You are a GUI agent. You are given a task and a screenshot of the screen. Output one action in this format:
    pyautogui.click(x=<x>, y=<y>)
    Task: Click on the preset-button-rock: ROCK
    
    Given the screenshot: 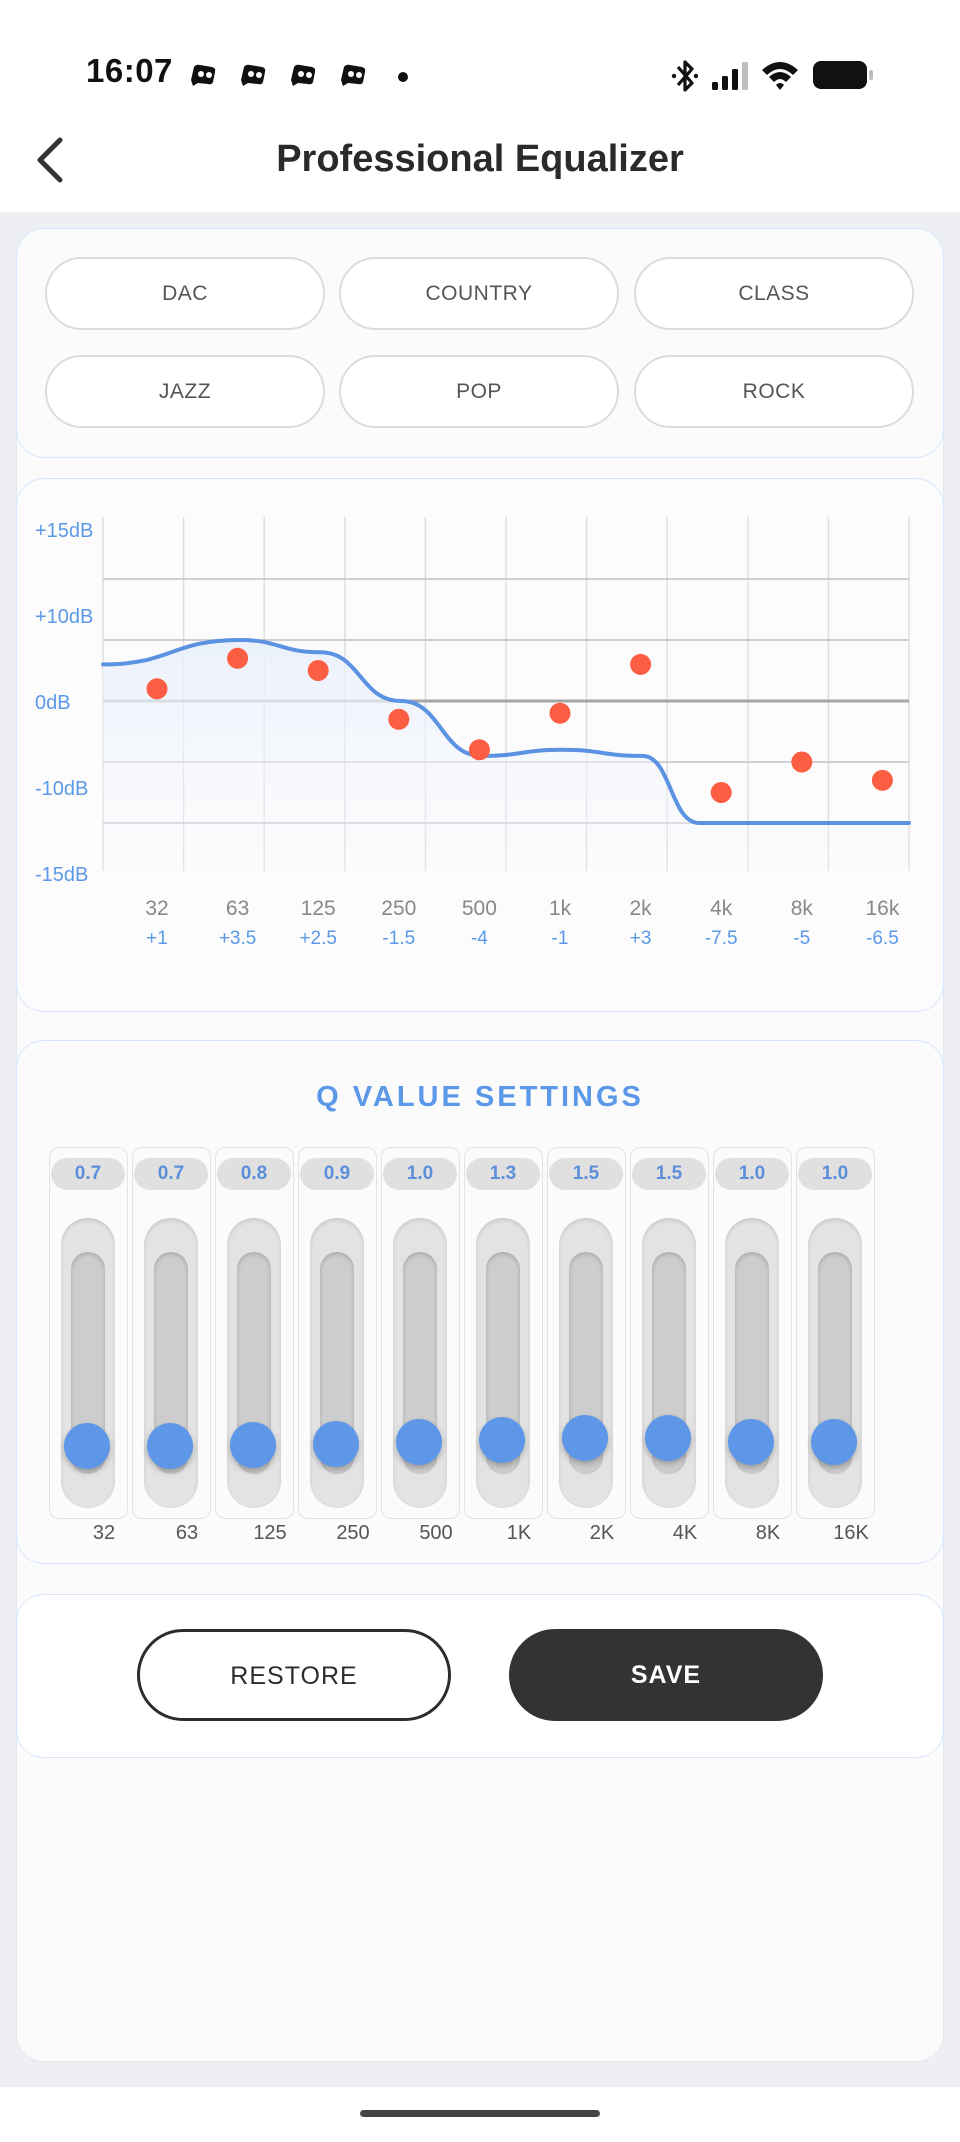 What is the action you would take?
    pyautogui.click(x=774, y=391)
    